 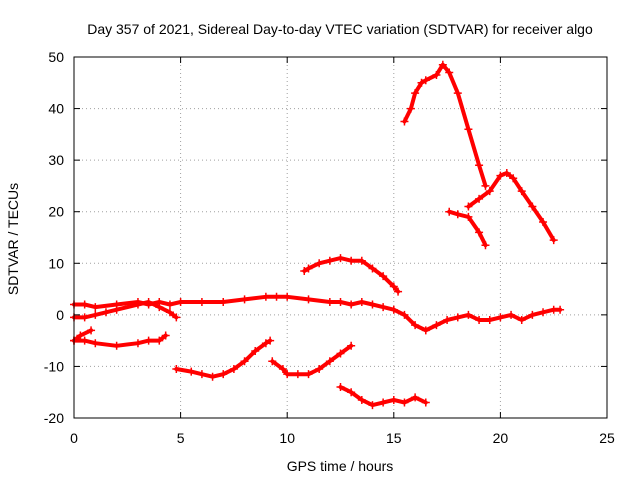 What do you see at coordinates (317, 313) in the screenshot?
I see `series-s1` at bounding box center [317, 313].